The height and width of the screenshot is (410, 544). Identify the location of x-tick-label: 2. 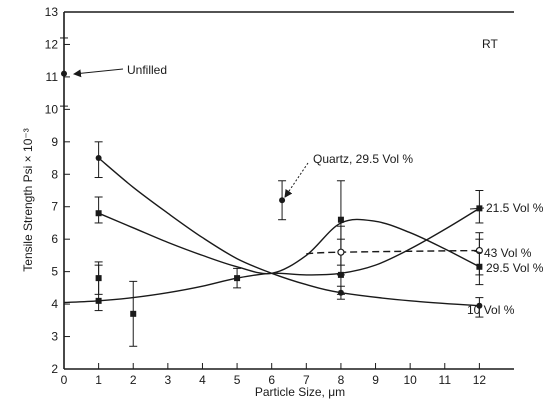
(133, 380).